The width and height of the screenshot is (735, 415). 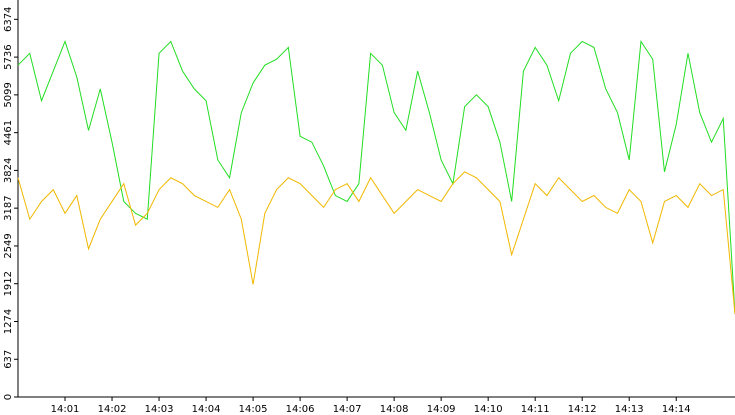 I want to click on x-tick-label: 14:06, so click(x=300, y=409).